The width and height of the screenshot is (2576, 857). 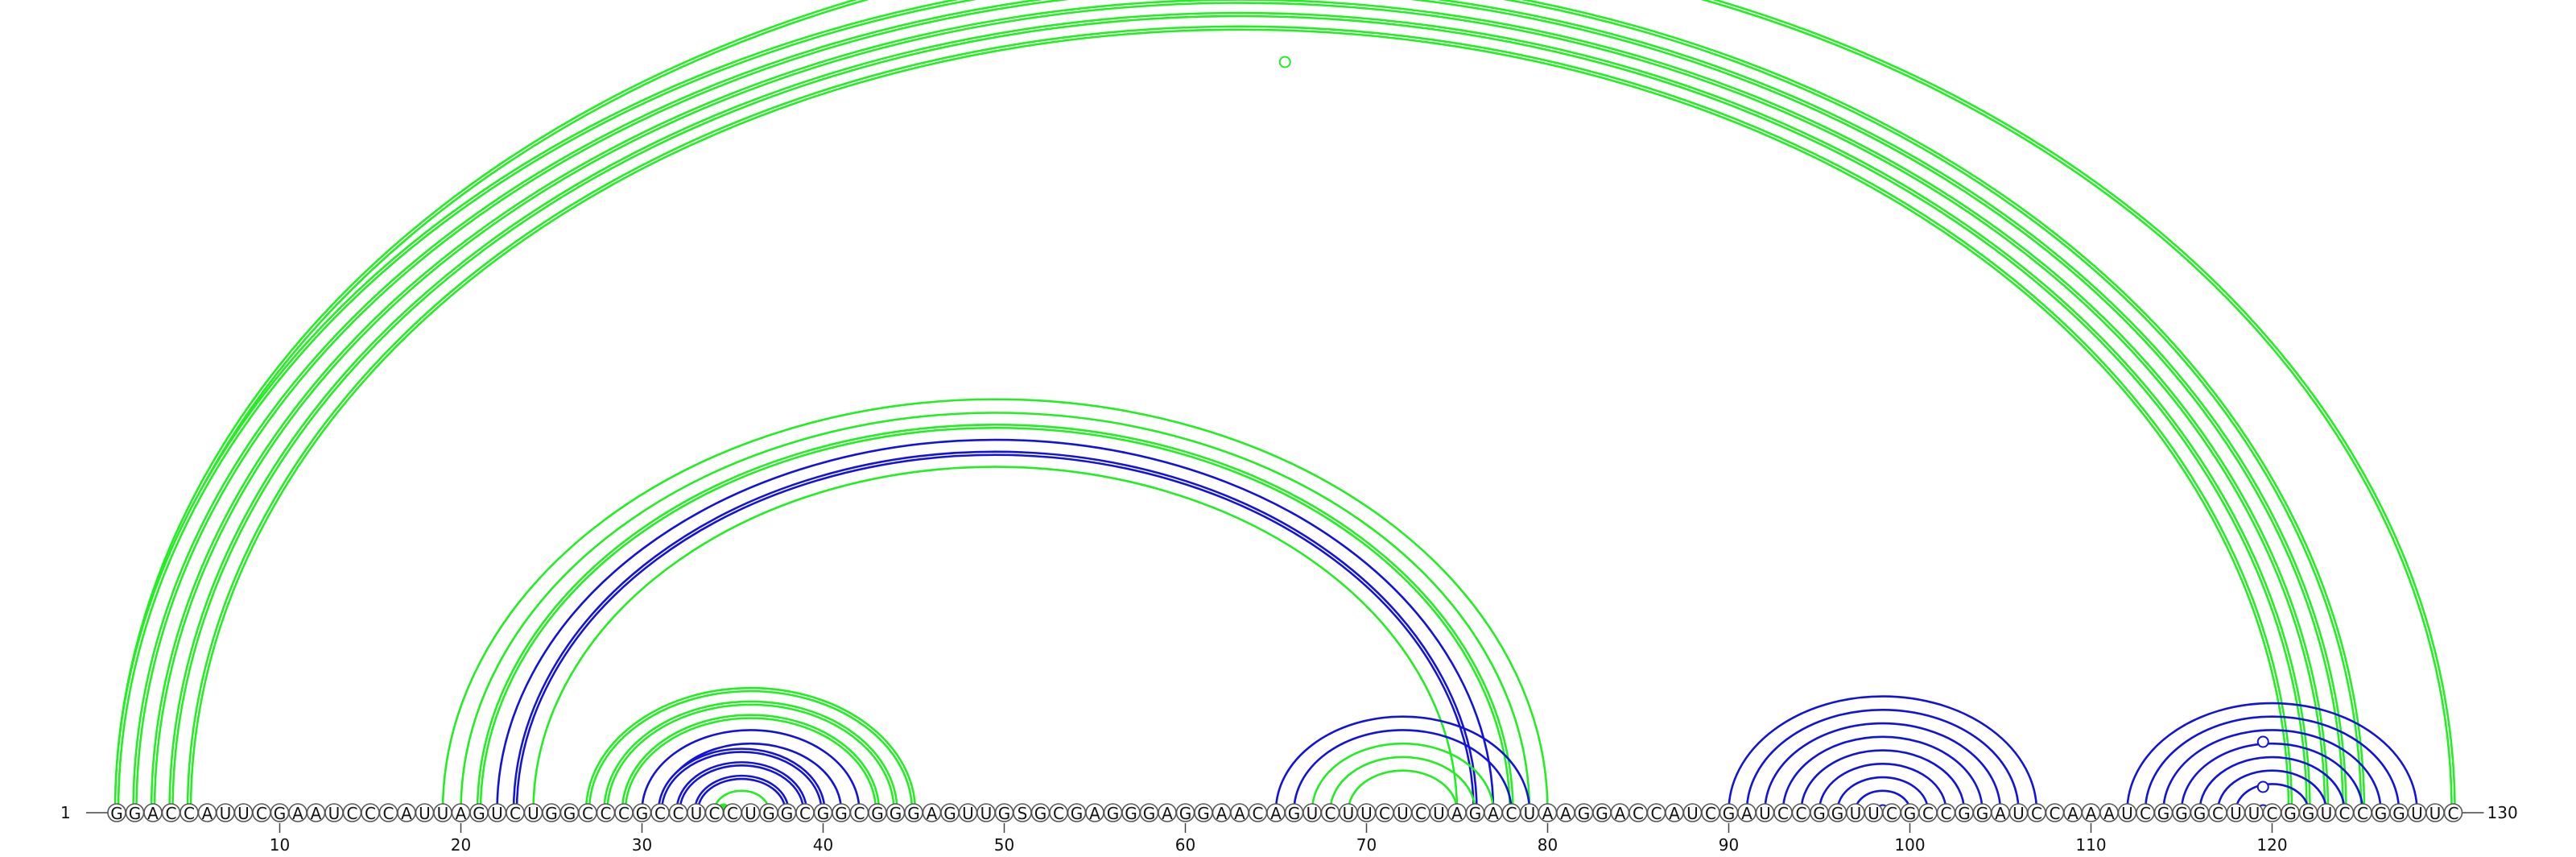 What do you see at coordinates (2091, 839) in the screenshot?
I see `position-tick: 110` at bounding box center [2091, 839].